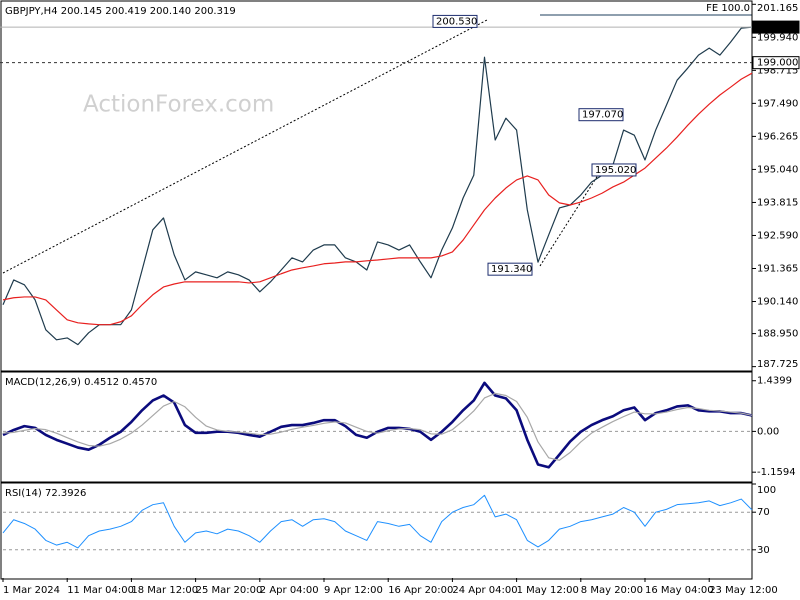  I want to click on x-tick-label: 8 May 20:00, so click(612, 590).